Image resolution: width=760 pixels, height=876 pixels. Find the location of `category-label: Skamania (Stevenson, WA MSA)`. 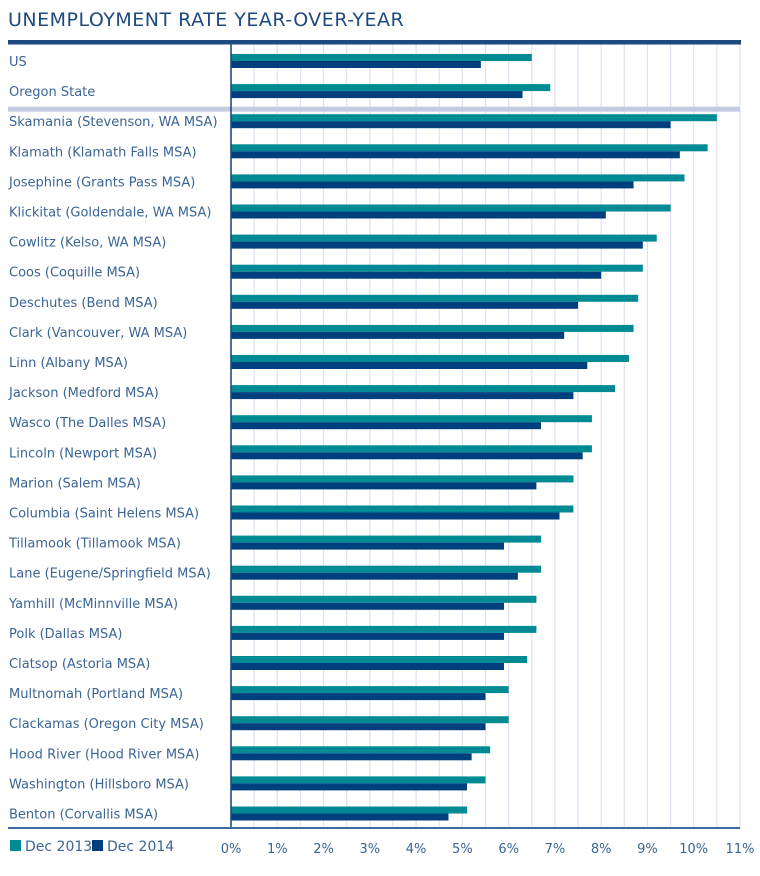

category-label: Skamania (Stevenson, WA MSA) is located at coordinates (113, 122).